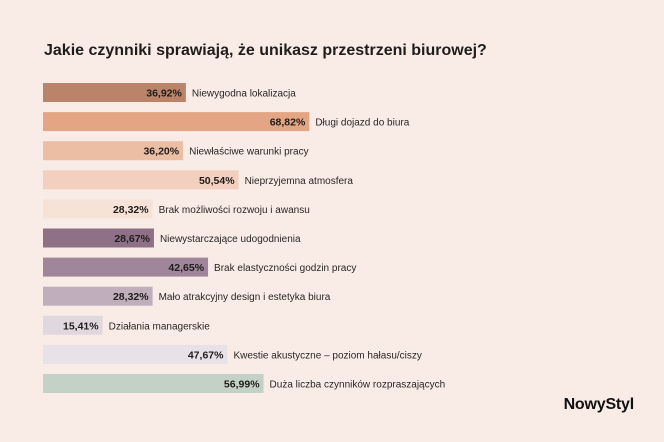 This screenshot has width=664, height=442. I want to click on bar-value-label: 56,99%, so click(242, 385).